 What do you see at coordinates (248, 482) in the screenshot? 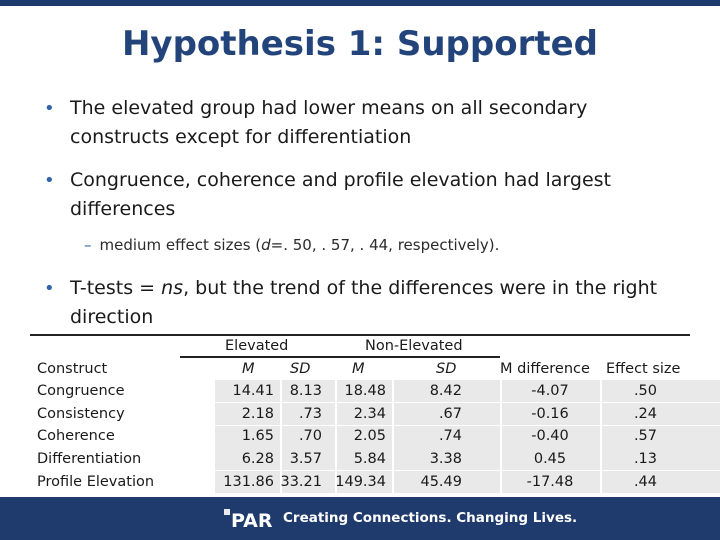
I see `cell-m-elevated: 131.86` at bounding box center [248, 482].